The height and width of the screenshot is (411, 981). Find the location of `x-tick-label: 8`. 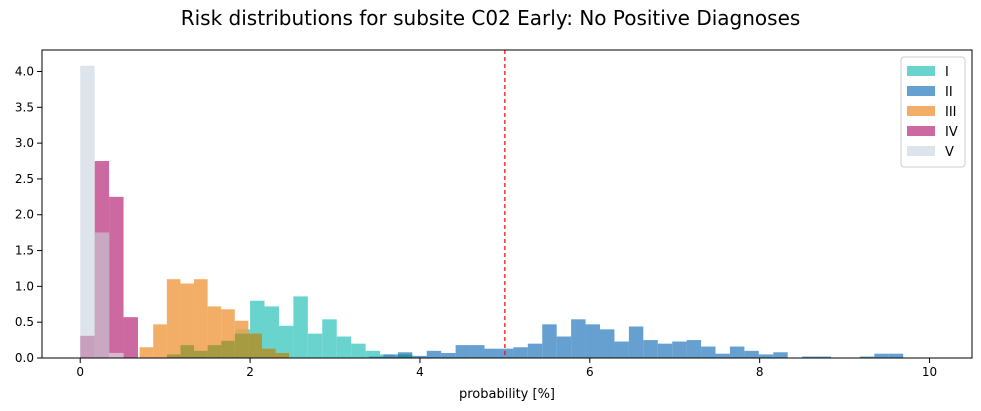

x-tick-label: 8 is located at coordinates (760, 372).